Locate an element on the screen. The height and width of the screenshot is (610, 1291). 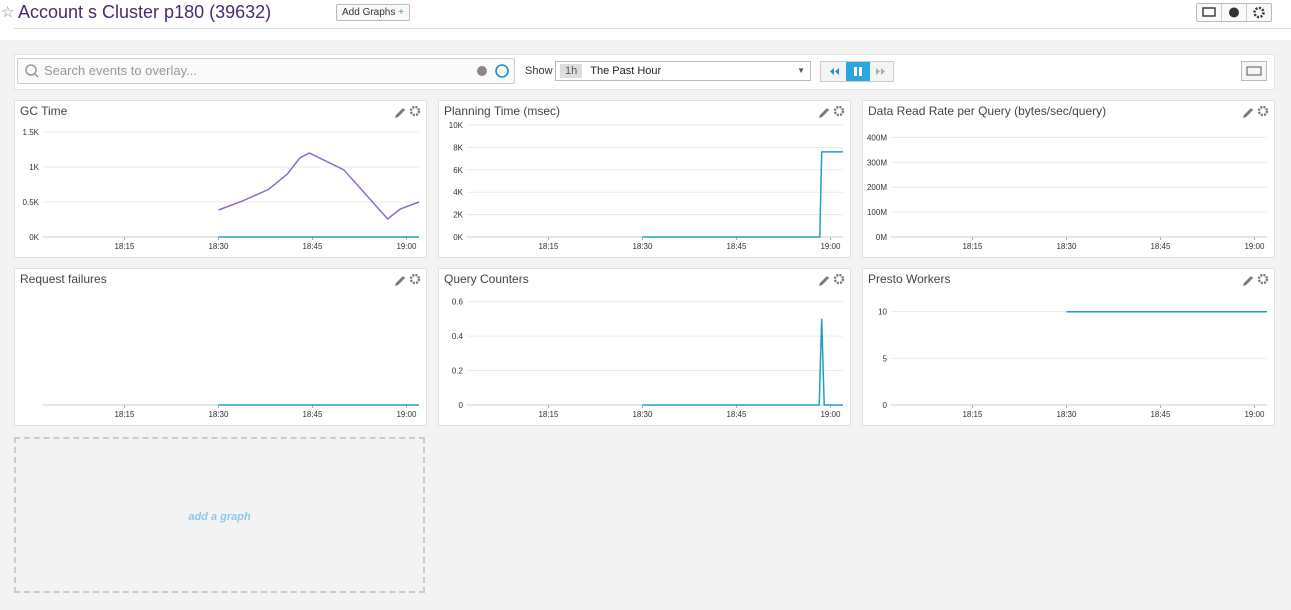
y-tick-label: 2K is located at coordinates (458, 215).